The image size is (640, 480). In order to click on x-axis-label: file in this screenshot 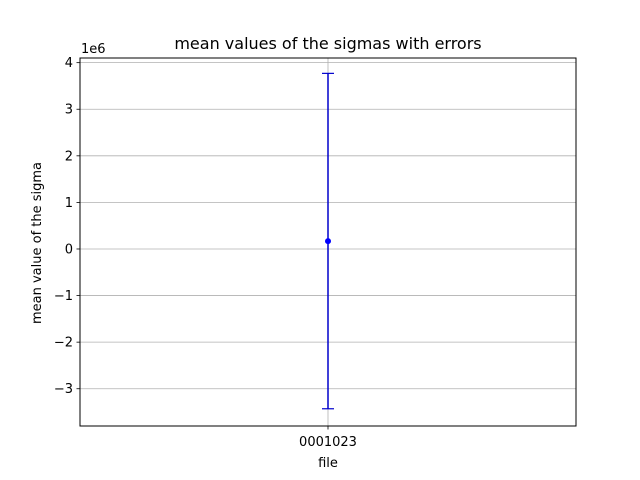, I will do `click(328, 463)`.